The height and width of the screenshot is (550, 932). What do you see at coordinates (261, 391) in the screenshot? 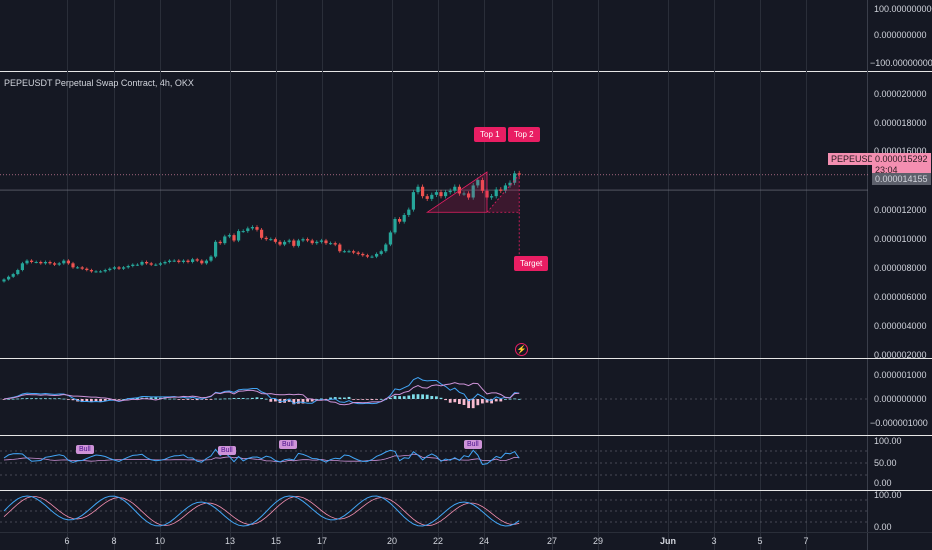
I see `macd-line` at bounding box center [261, 391].